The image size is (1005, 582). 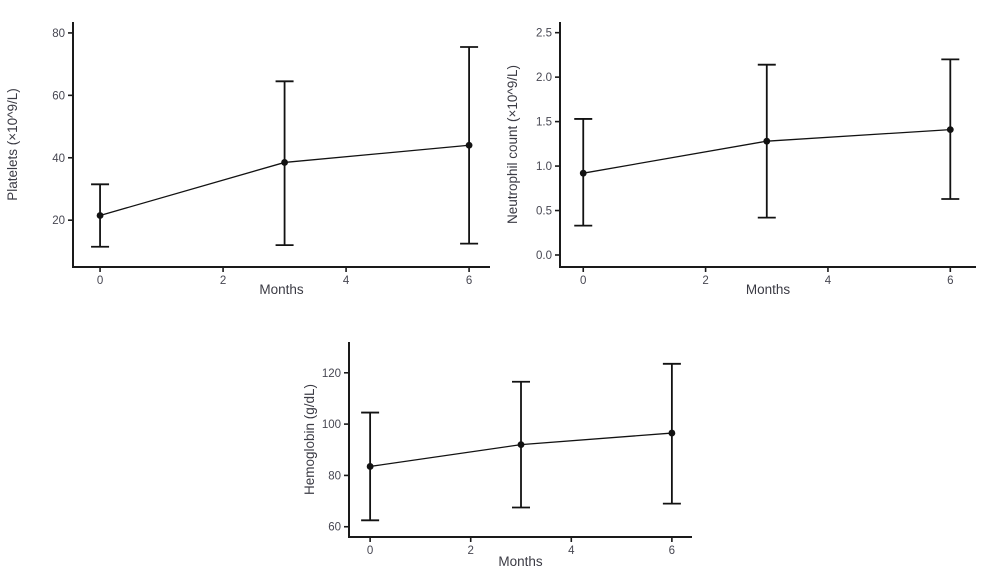 I want to click on neutrophils-x-tick-label: 6, so click(x=950, y=281).